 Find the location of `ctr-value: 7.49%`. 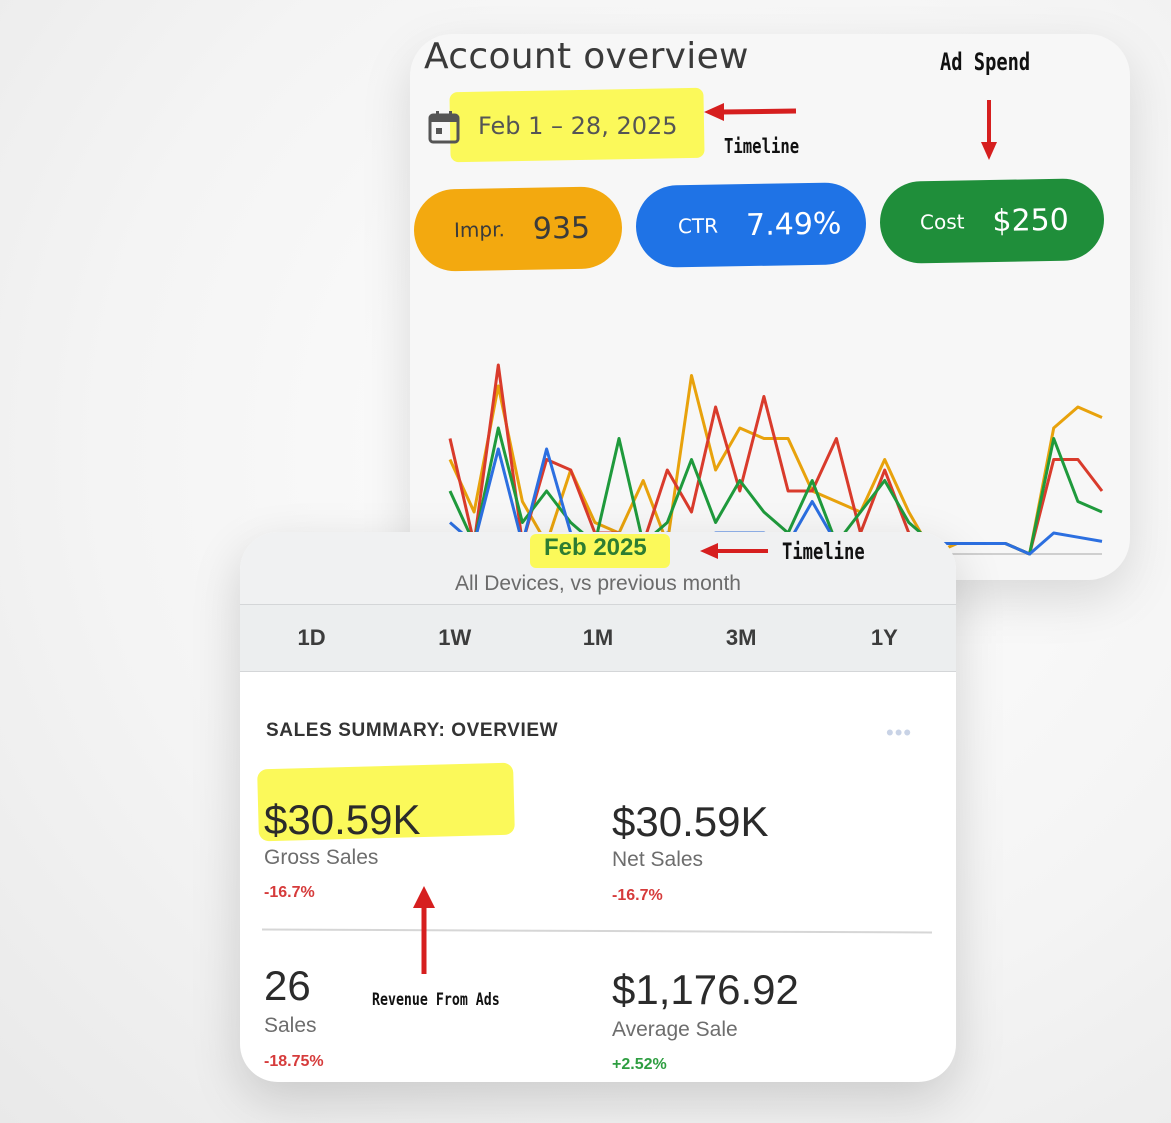

ctr-value: 7.49% is located at coordinates (793, 224).